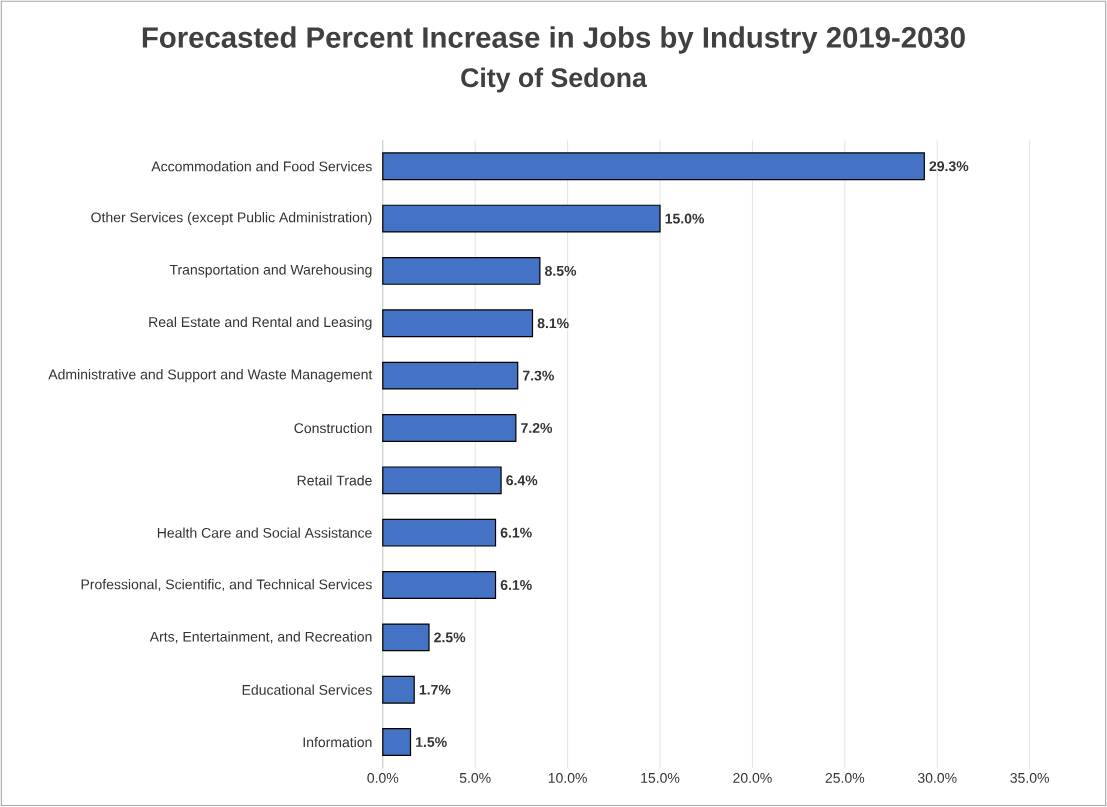 This screenshot has width=1107, height=807. What do you see at coordinates (307, 689) in the screenshot?
I see `y-tick-label: Educational Services` at bounding box center [307, 689].